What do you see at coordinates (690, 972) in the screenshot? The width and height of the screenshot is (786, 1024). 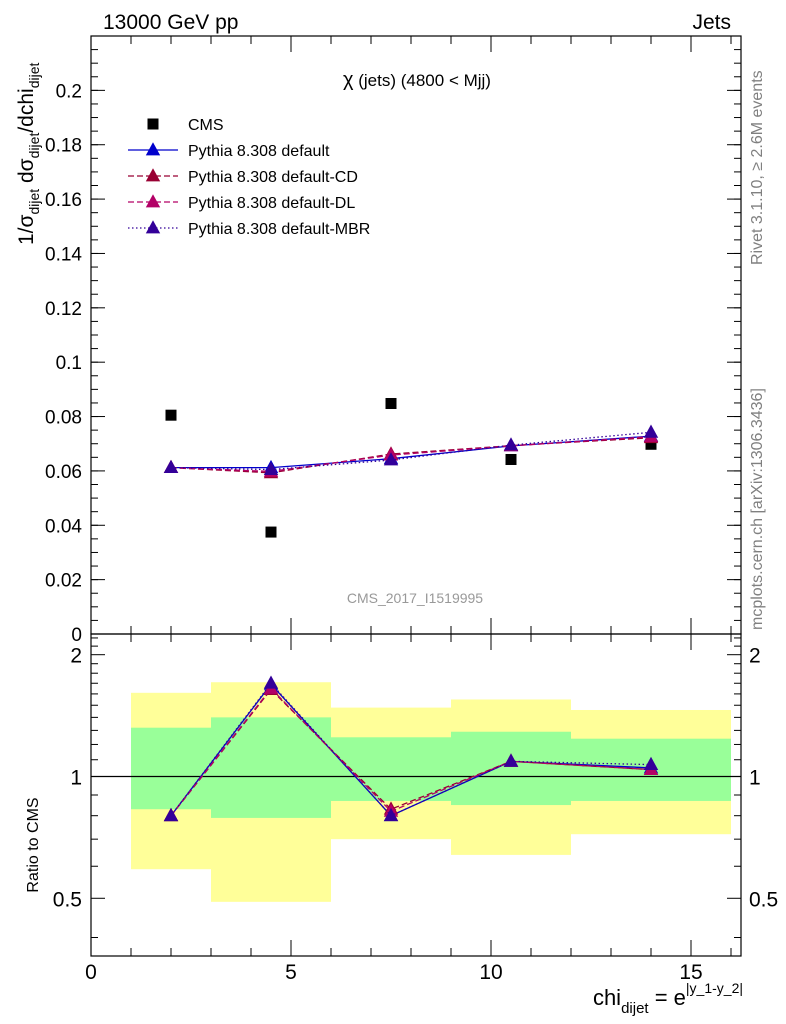 I see `x-tick-label: 15` at bounding box center [690, 972].